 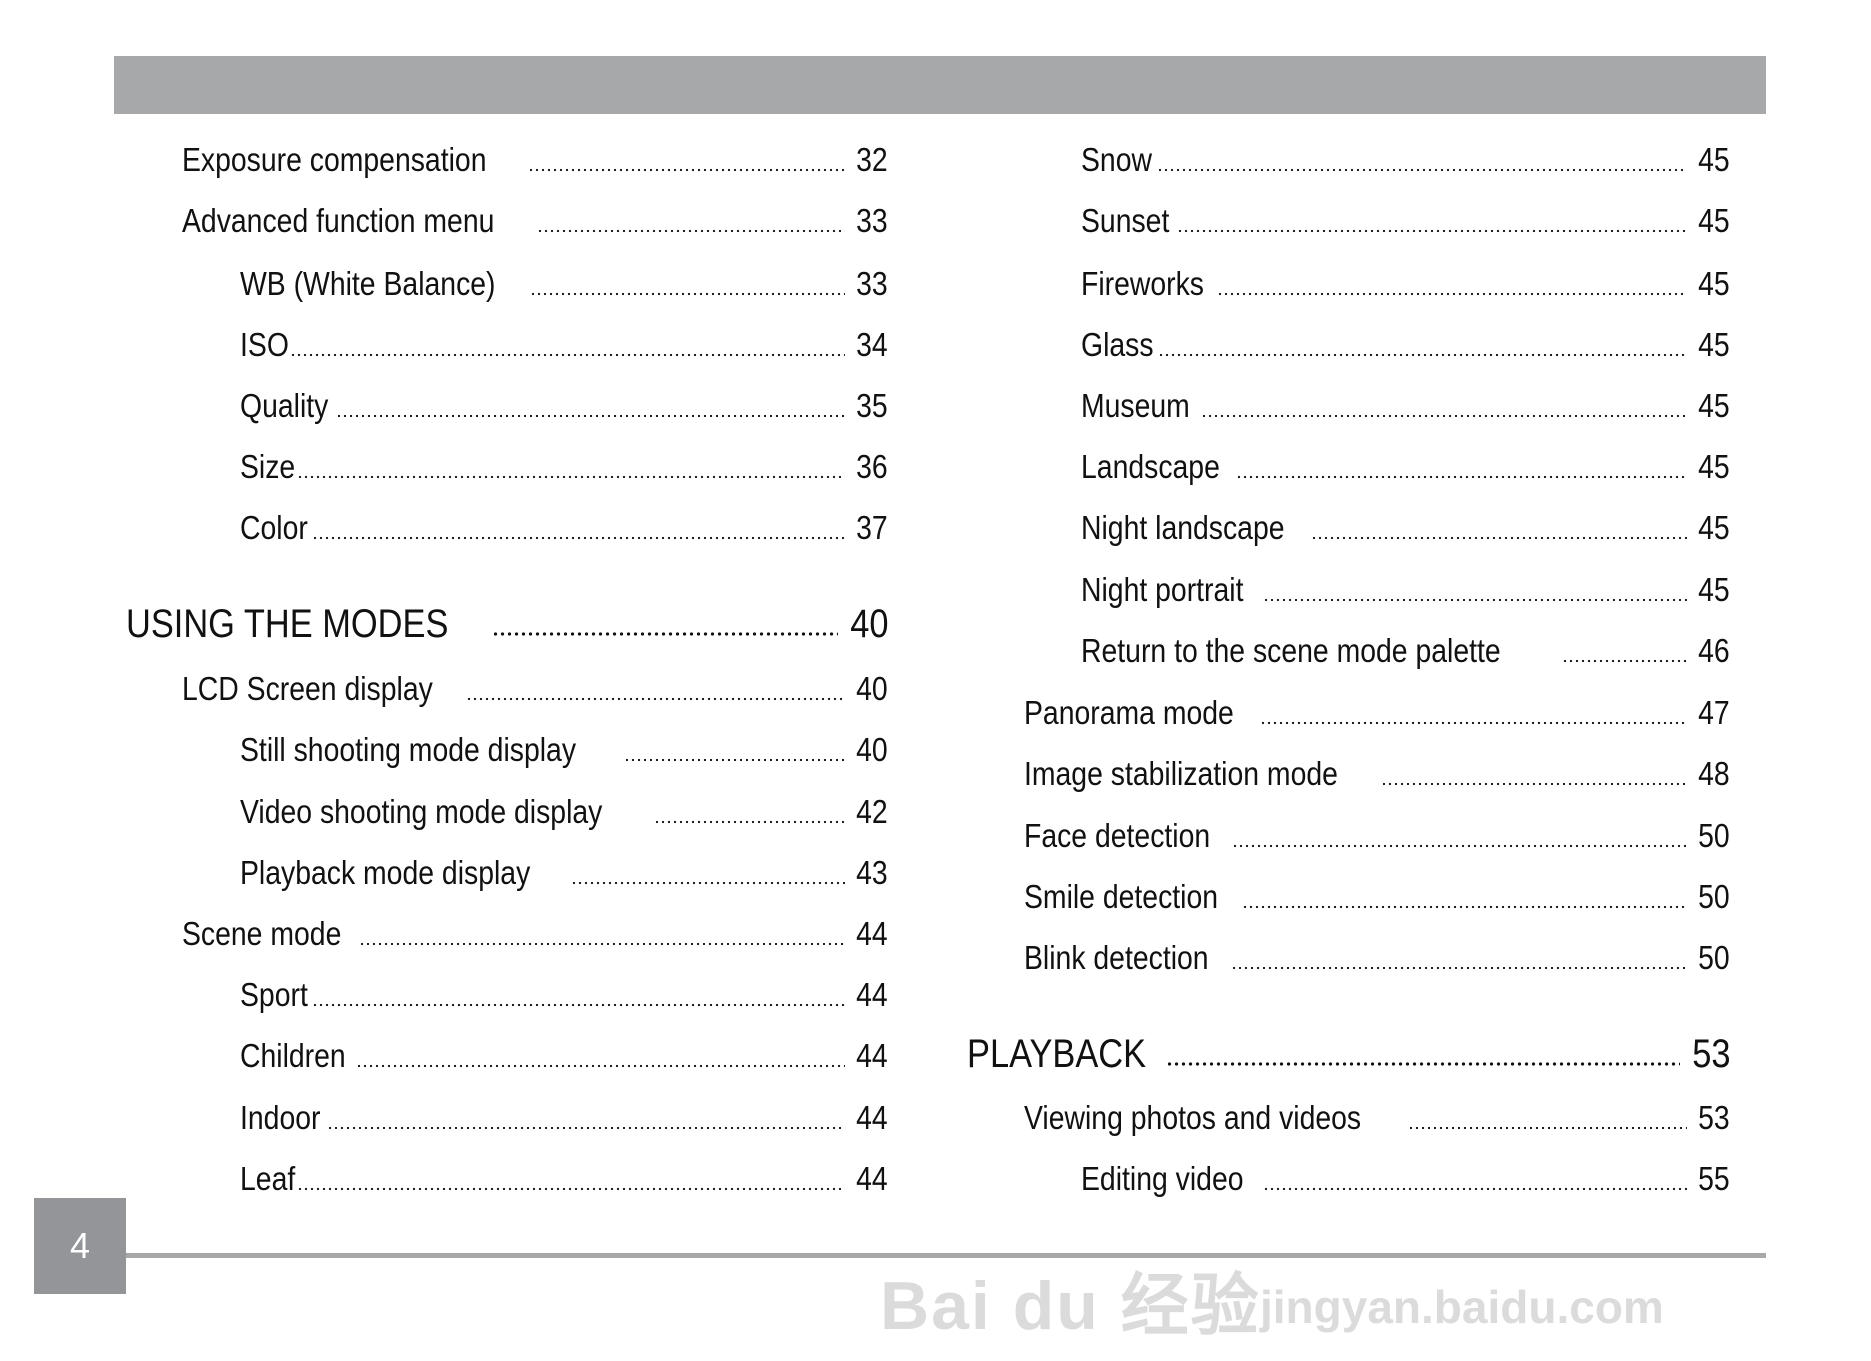 What do you see at coordinates (1405, 528) in the screenshot?
I see `toc-entry: Night landscape 45` at bounding box center [1405, 528].